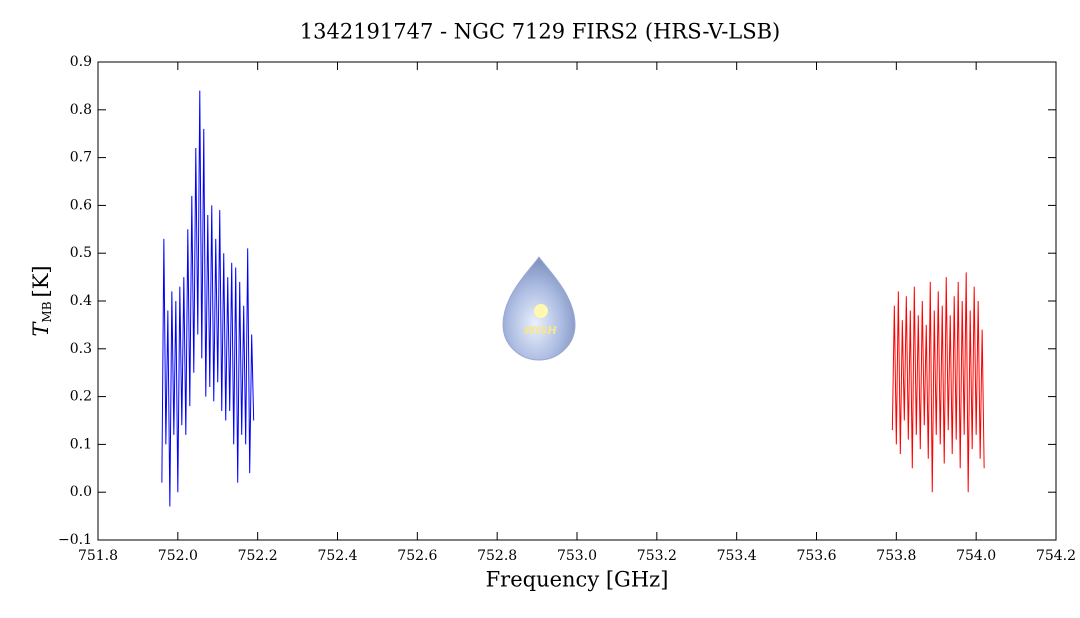 Image resolution: width=1080 pixels, height=618 pixels. What do you see at coordinates (98, 556) in the screenshot?
I see `x-tick-label: 751.8` at bounding box center [98, 556].